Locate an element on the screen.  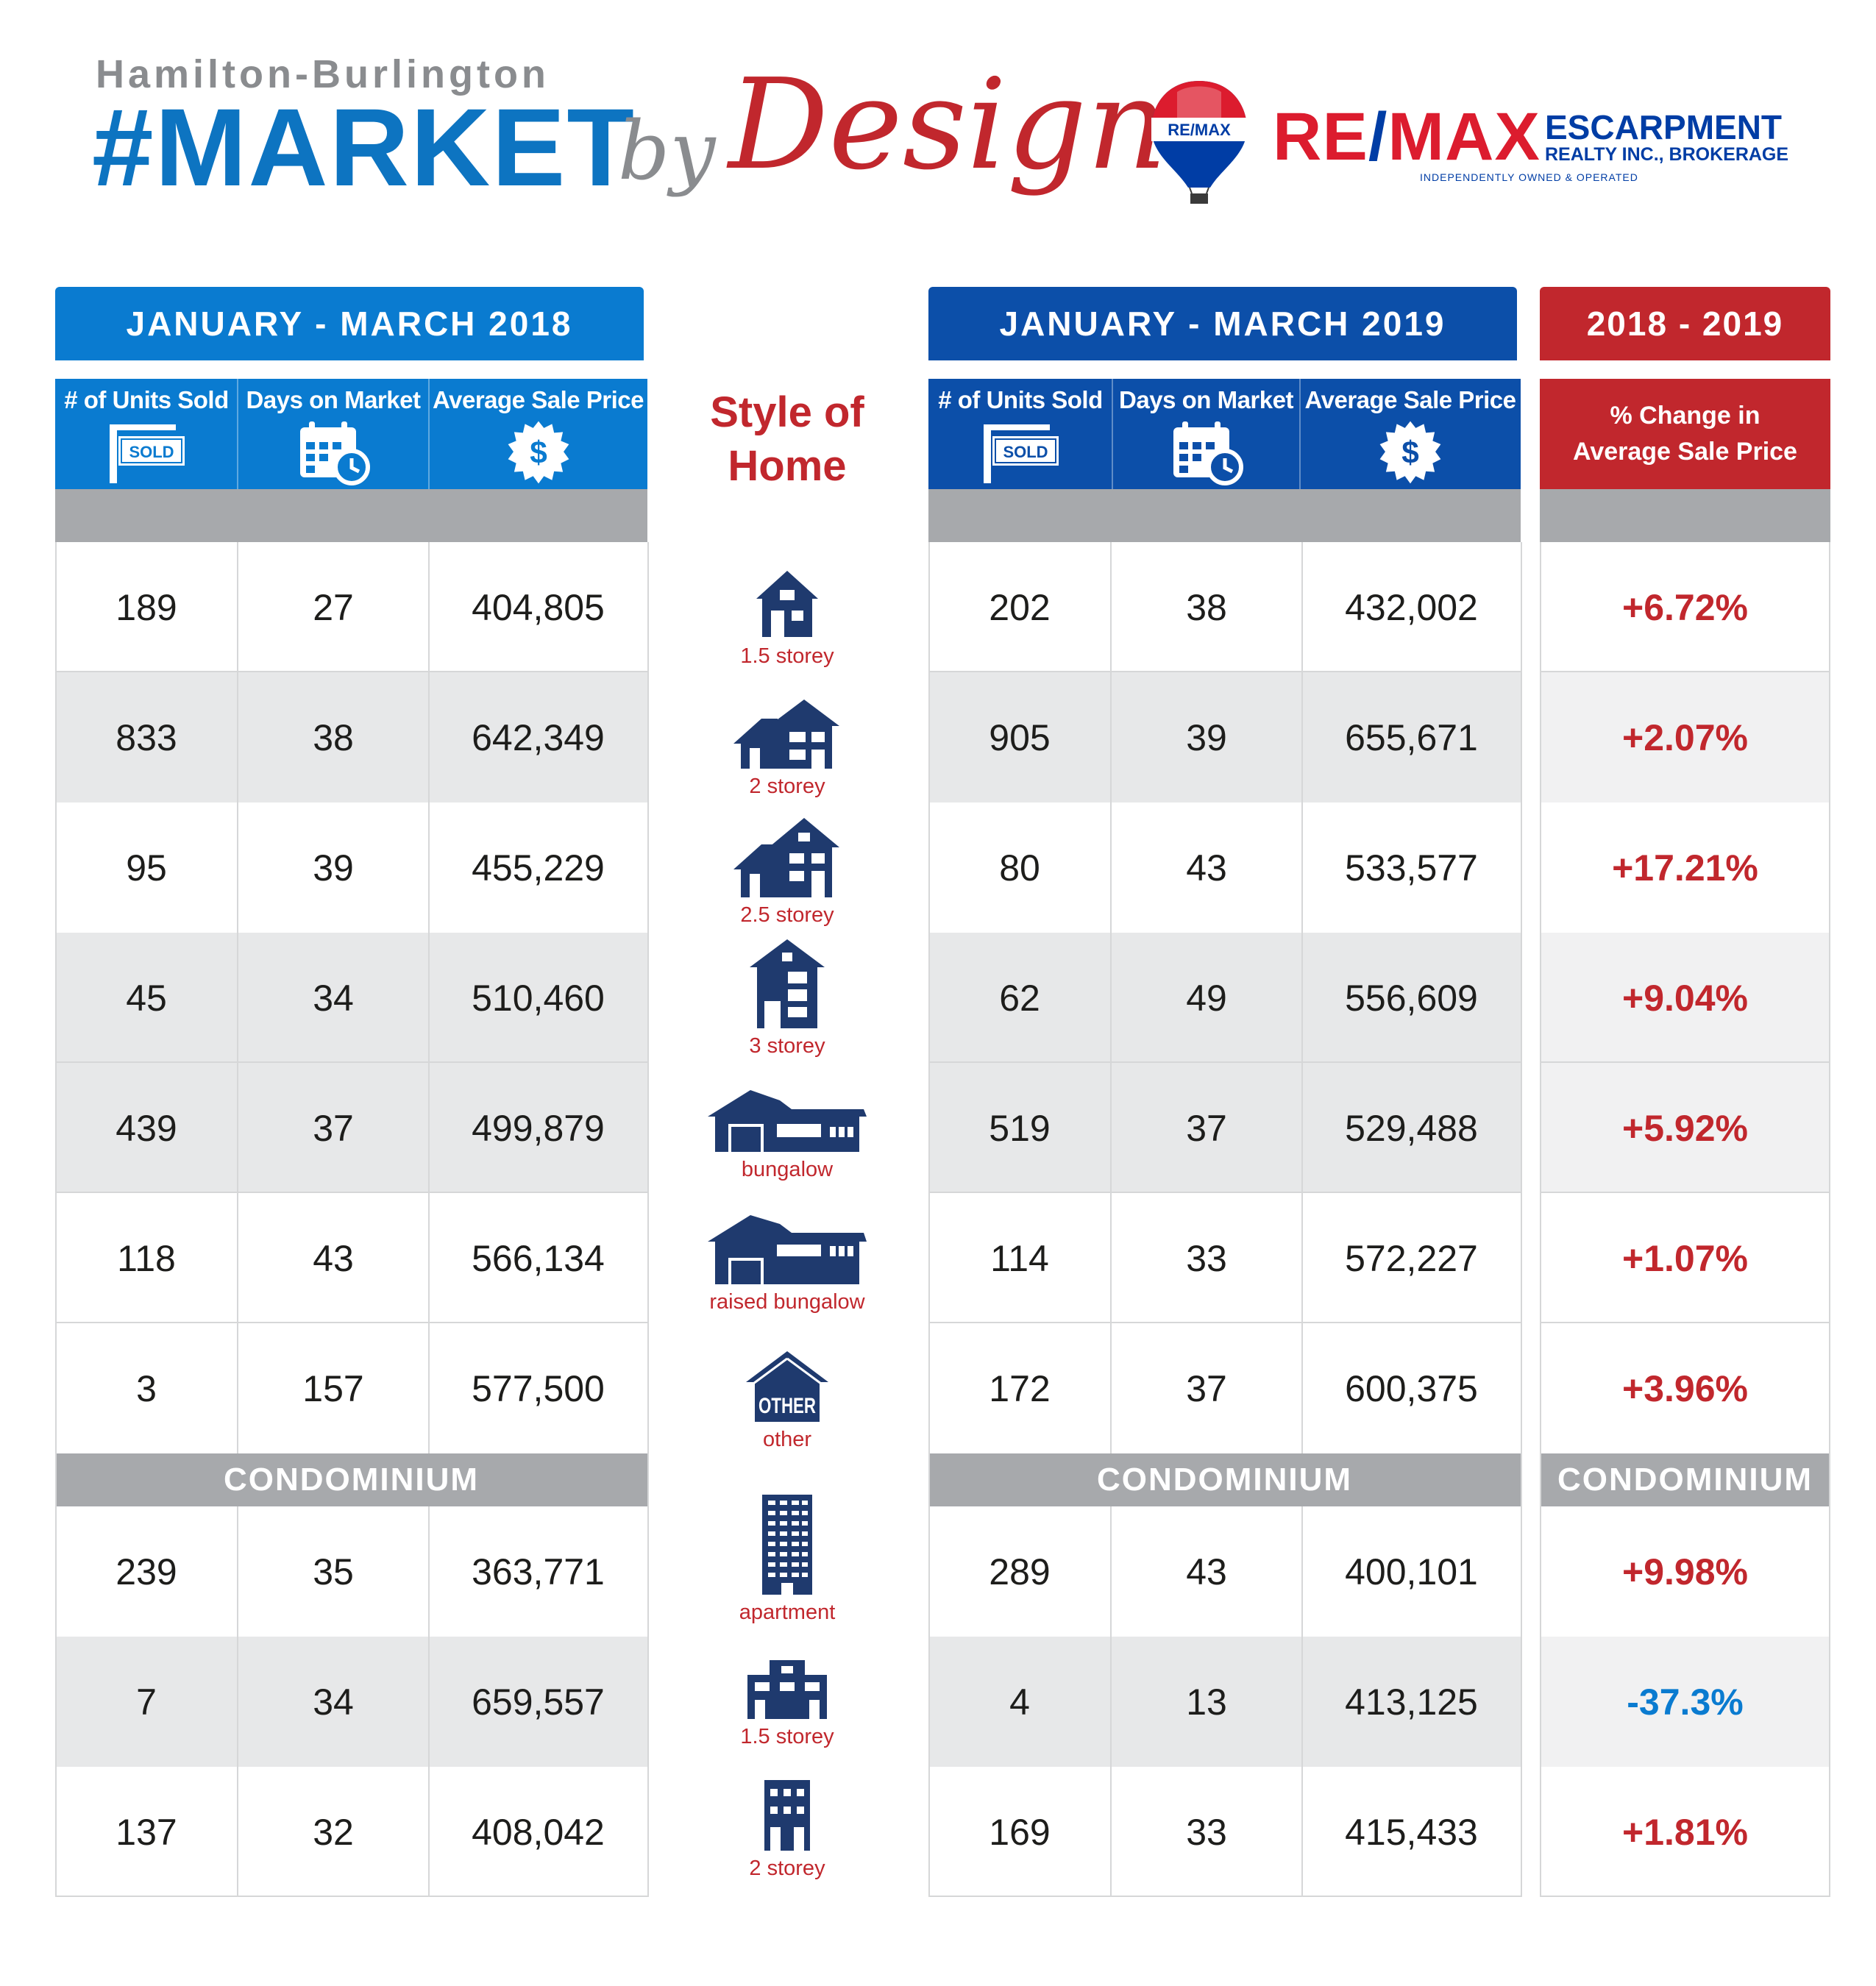
units-sold-cell: 239 is located at coordinates (146, 1571).